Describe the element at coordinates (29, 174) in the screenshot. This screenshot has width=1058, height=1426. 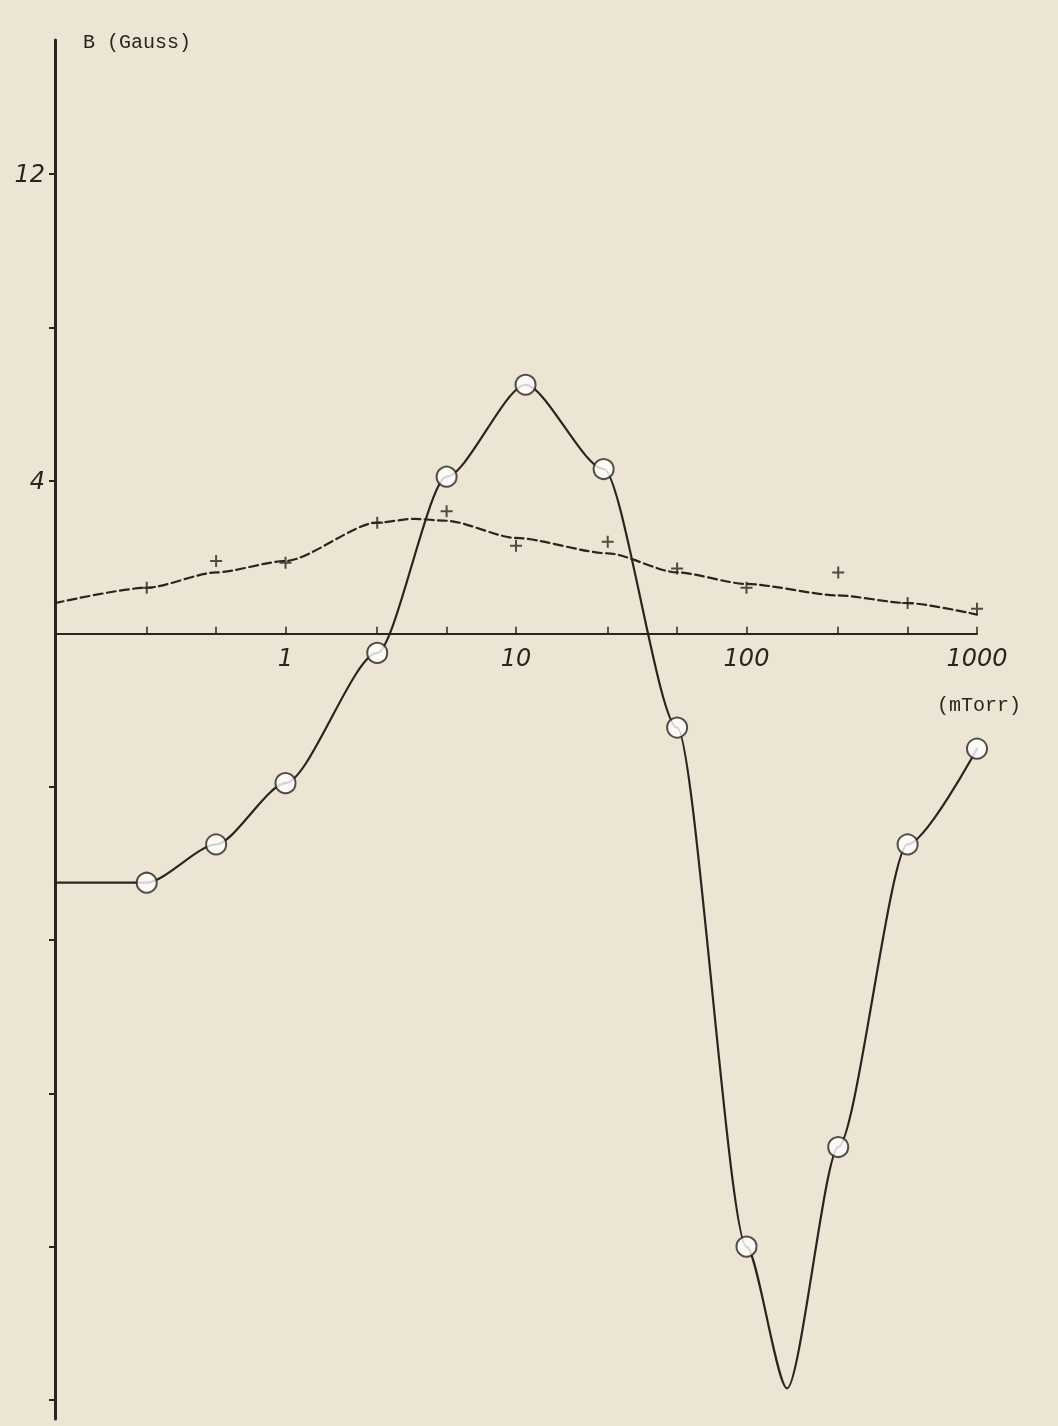
I see `y-tick-label: 12` at that location.